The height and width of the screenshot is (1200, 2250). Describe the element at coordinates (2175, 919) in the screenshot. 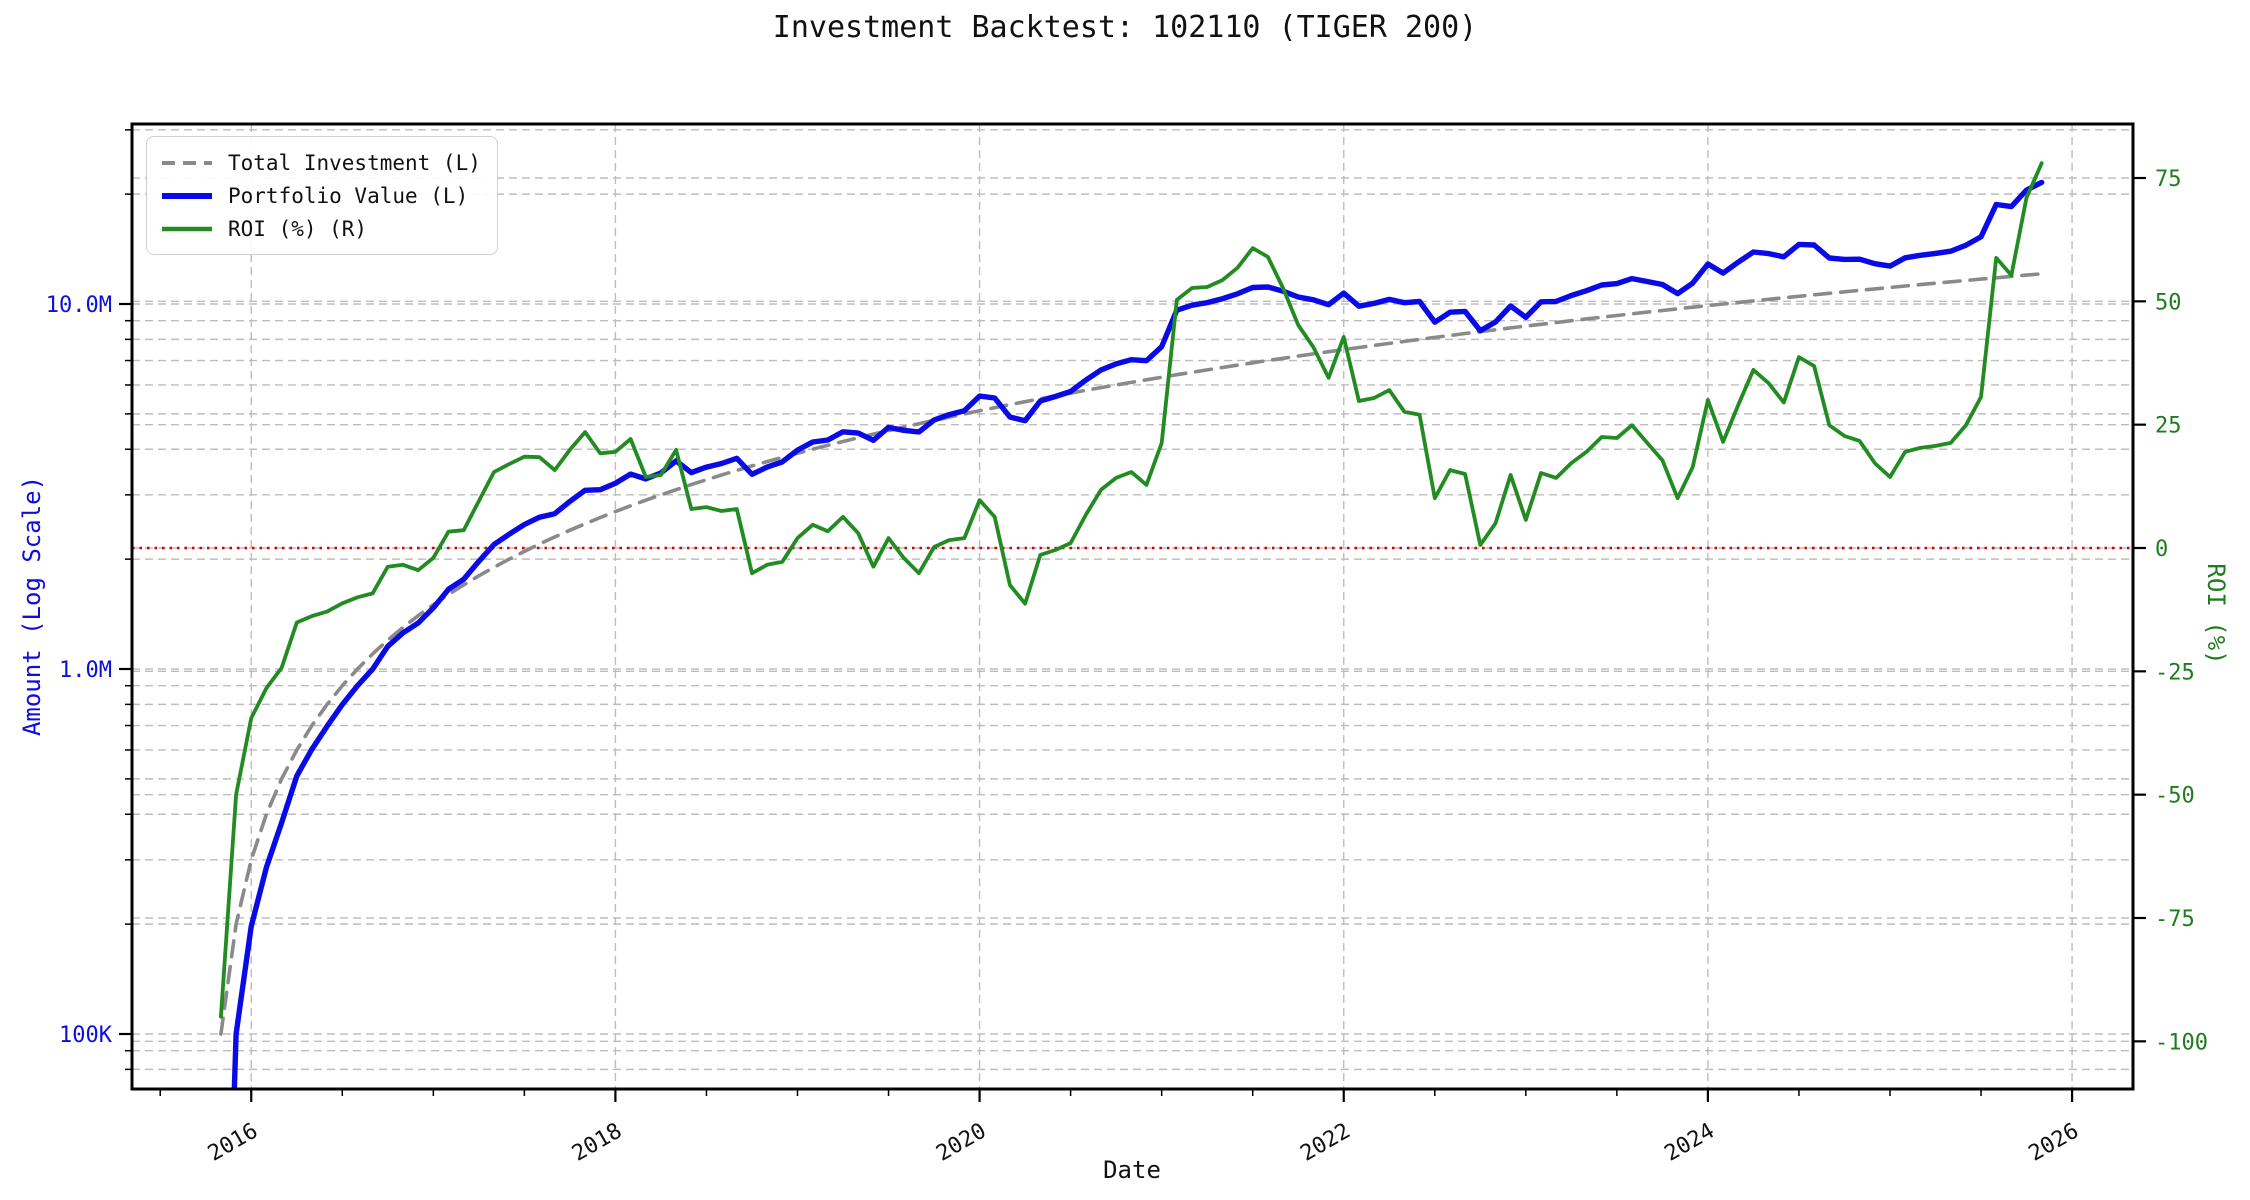

I see `svg-text: -75` at that location.